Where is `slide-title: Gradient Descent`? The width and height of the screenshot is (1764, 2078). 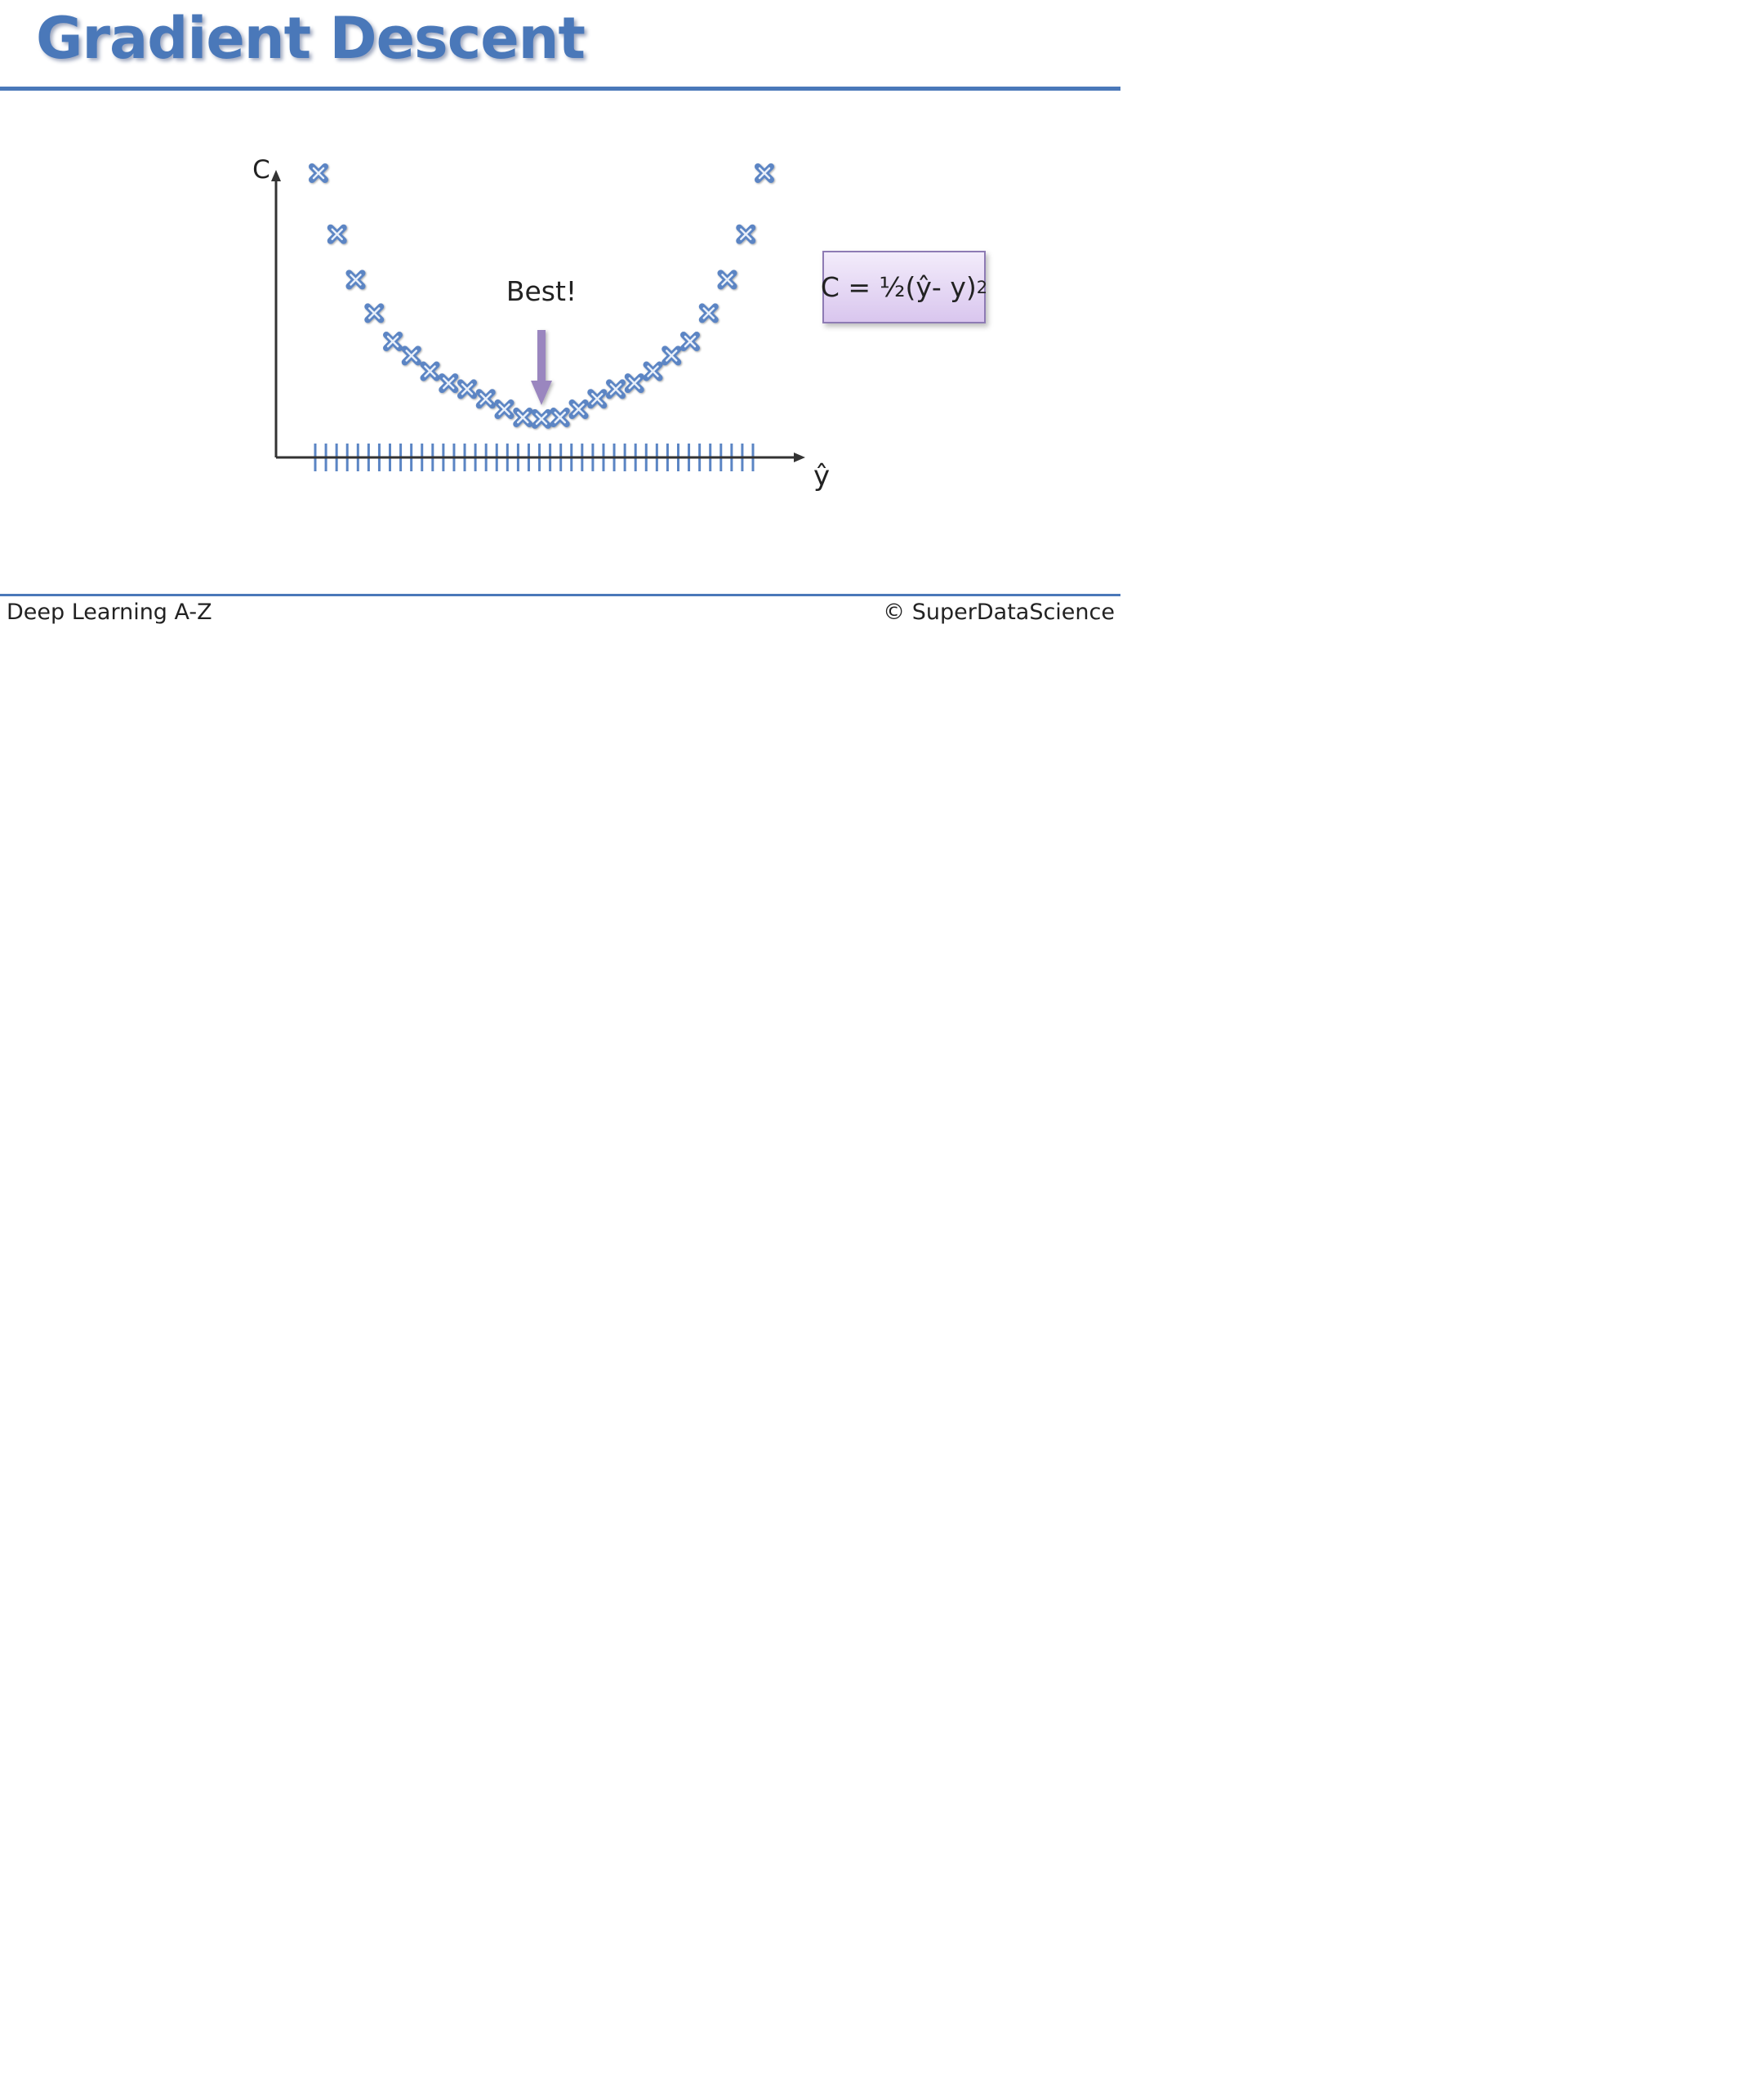 slide-title: Gradient Descent is located at coordinates (311, 38).